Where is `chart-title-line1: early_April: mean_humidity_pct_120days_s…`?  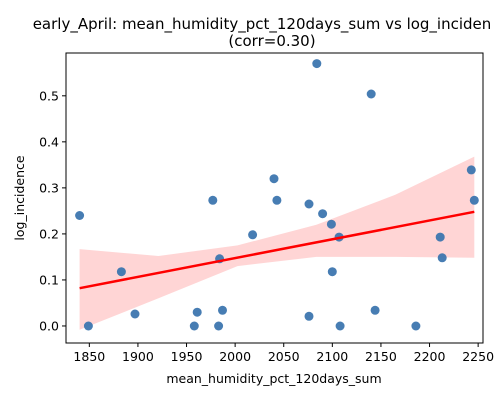
chart-title-line1: early_April: mean_humidity_pct_120days_s… is located at coordinates (262, 24).